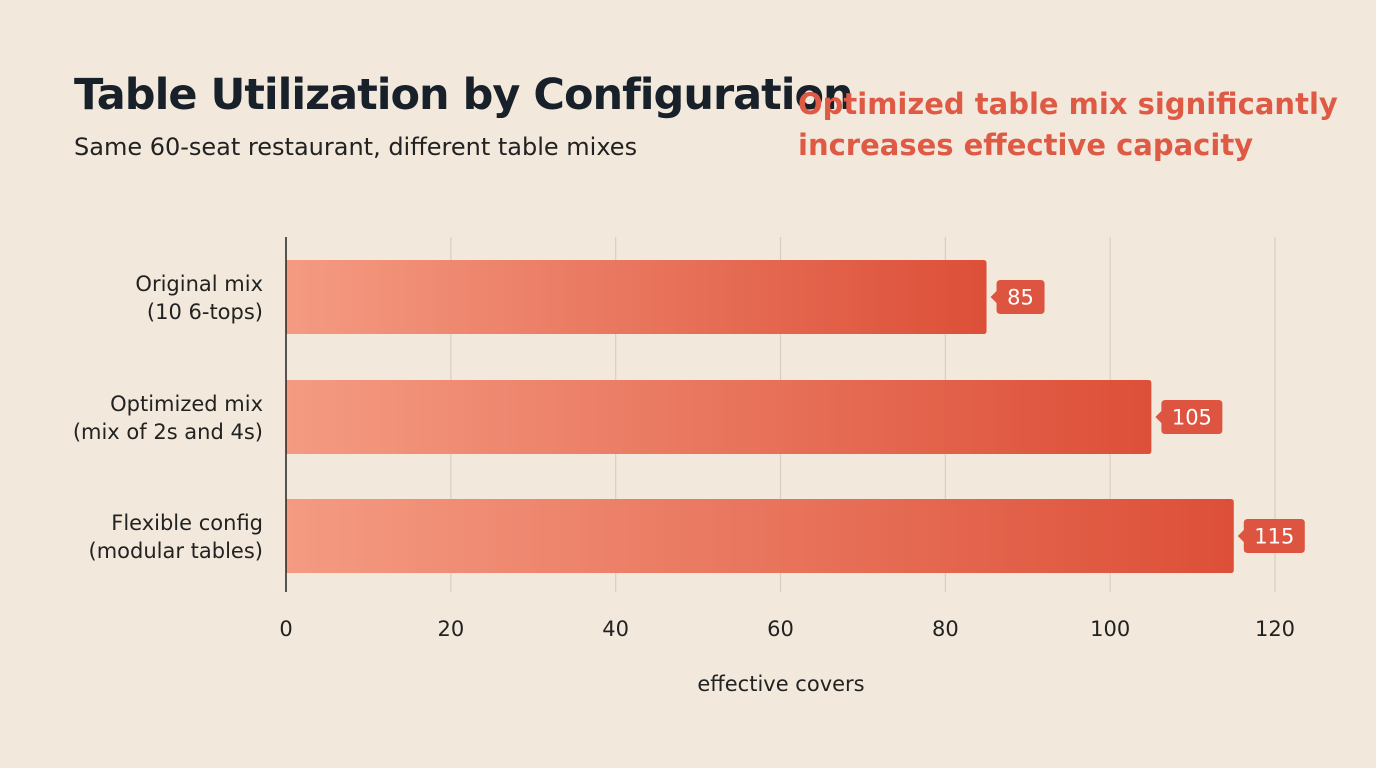  Describe the element at coordinates (285, 629) in the screenshot. I see `x-tick-label: 0` at that location.